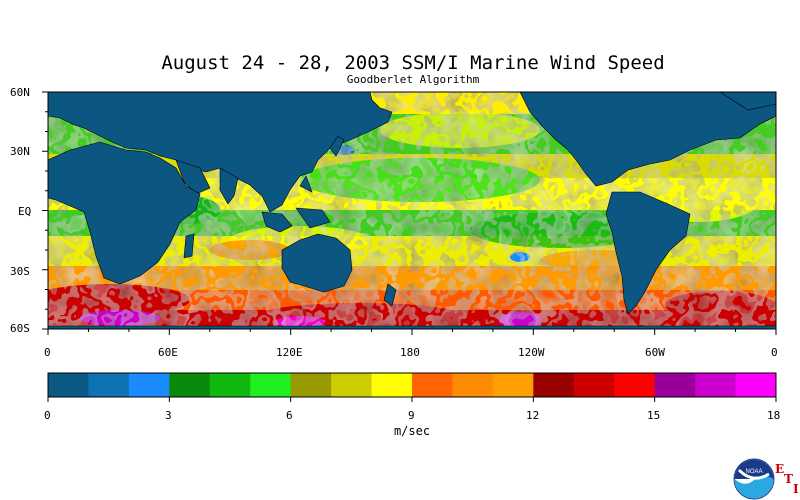 The width and height of the screenshot is (800, 500). I want to click on eti-letter-e: E, so click(780, 469).